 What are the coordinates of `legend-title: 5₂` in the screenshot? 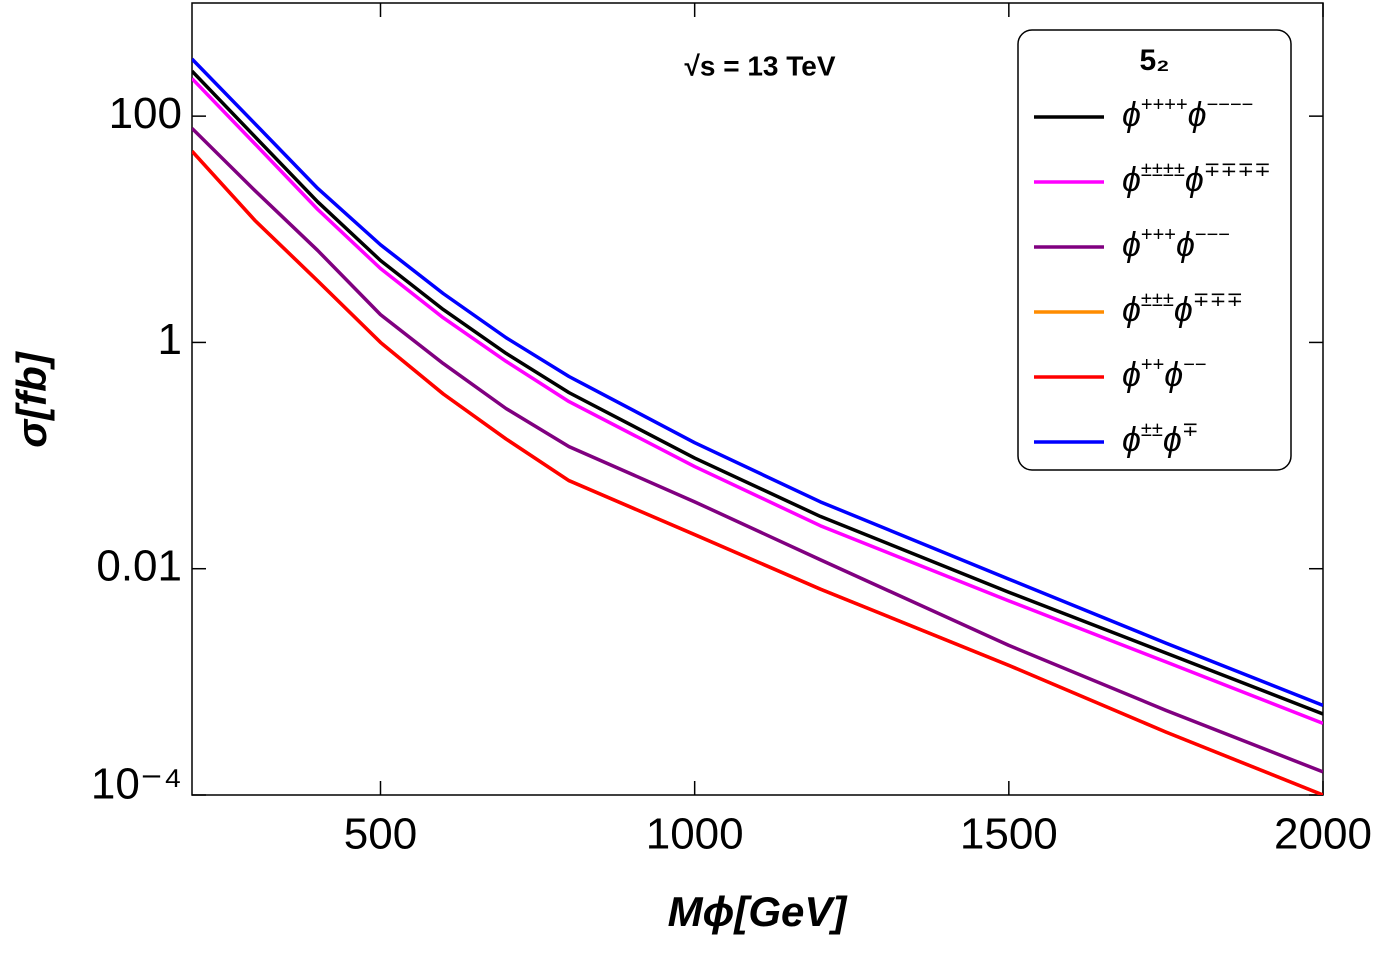 It's located at (1154, 60).